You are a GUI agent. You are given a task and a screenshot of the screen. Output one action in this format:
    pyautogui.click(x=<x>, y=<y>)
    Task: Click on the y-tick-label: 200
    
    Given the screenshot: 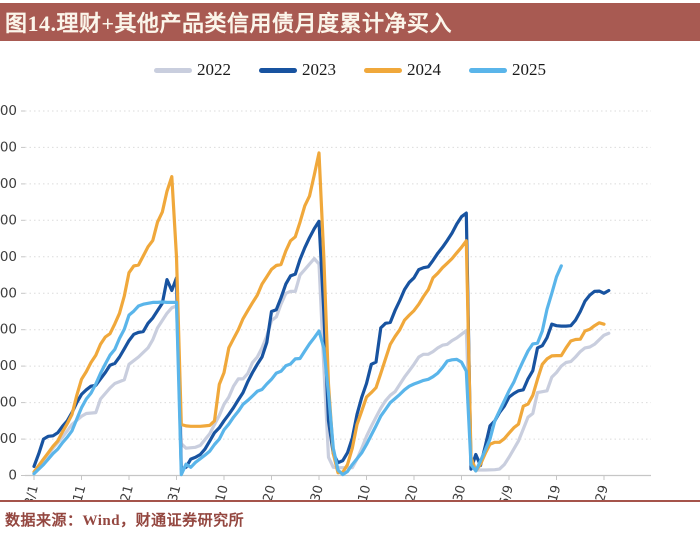 What is the action you would take?
    pyautogui.click(x=8, y=439)
    